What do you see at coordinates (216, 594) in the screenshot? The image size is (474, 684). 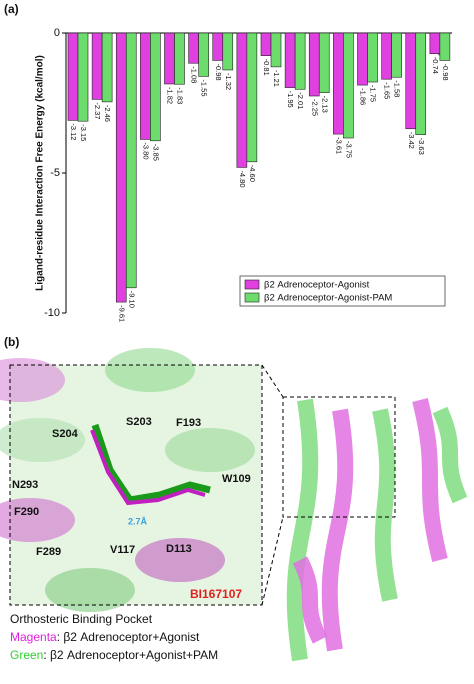 I see `ligand-label: BI167107` at bounding box center [216, 594].